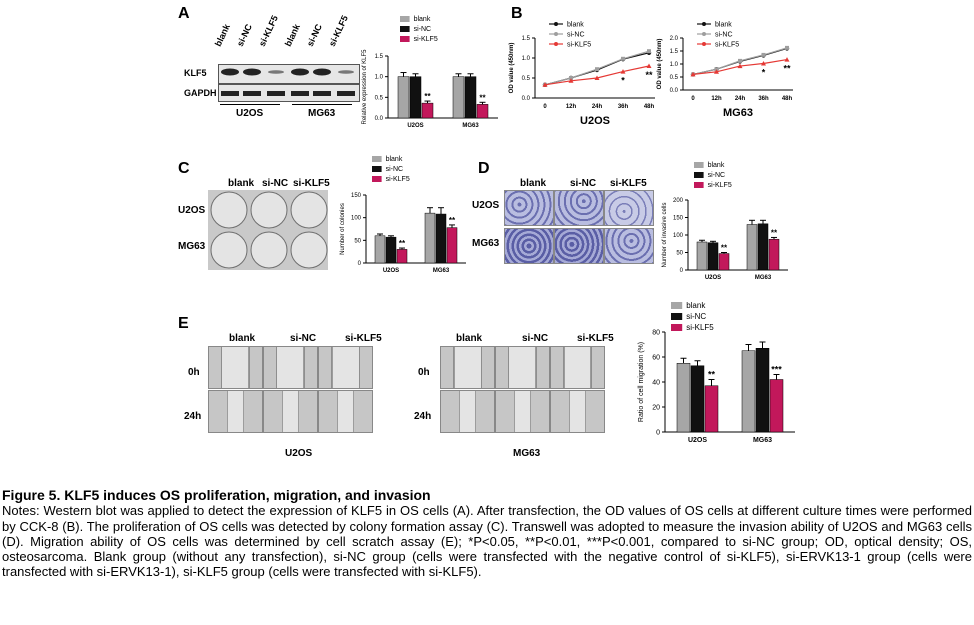  What do you see at coordinates (484, 168) in the screenshot?
I see `panel-label-d: D` at bounding box center [484, 168].